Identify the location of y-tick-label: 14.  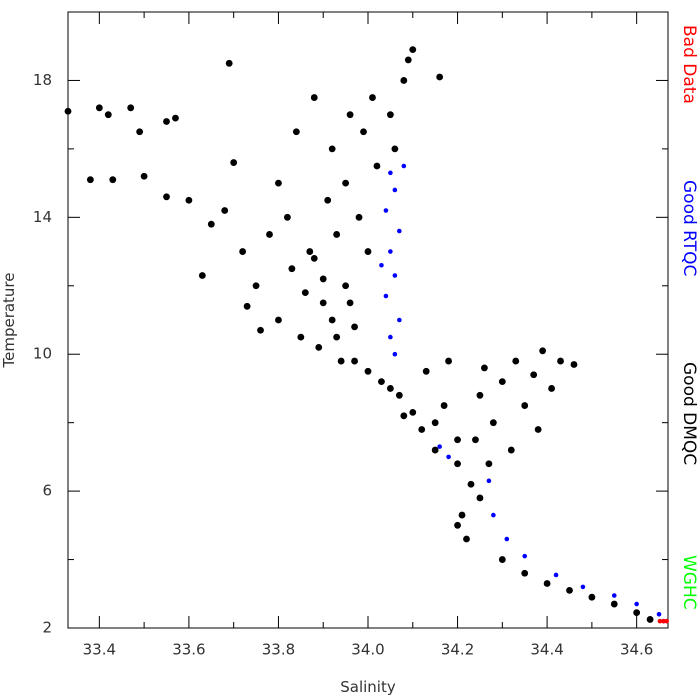
(42, 217).